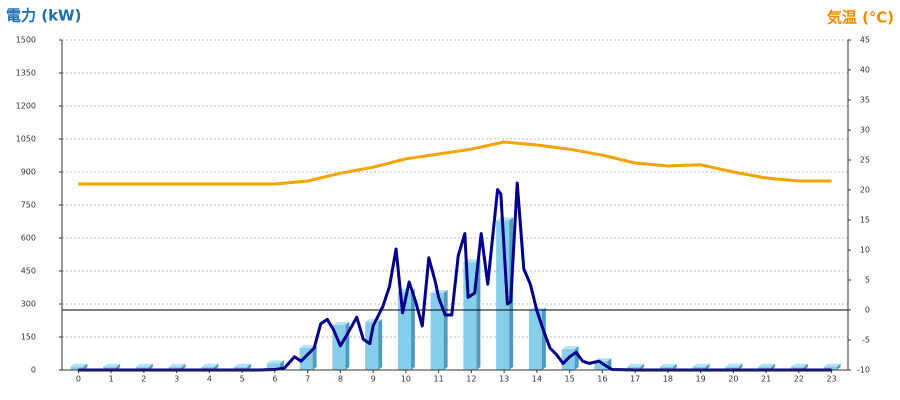 The height and width of the screenshot is (400, 900). I want to click on x-tick-label: 2, so click(143, 379).